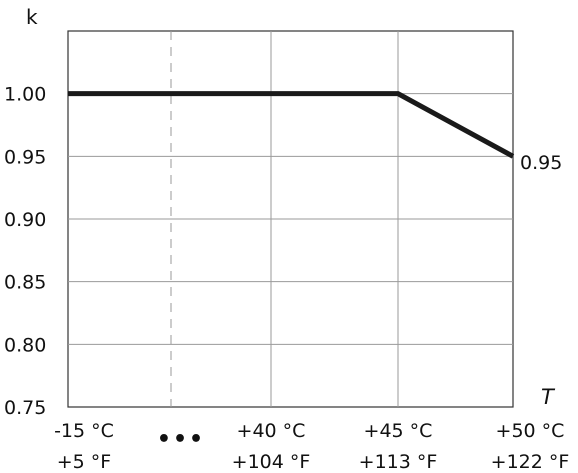 Image resolution: width=578 pixels, height=473 pixels. Describe the element at coordinates (271, 462) in the screenshot. I see `x-tick-fahrenheit: +104 °F` at that location.